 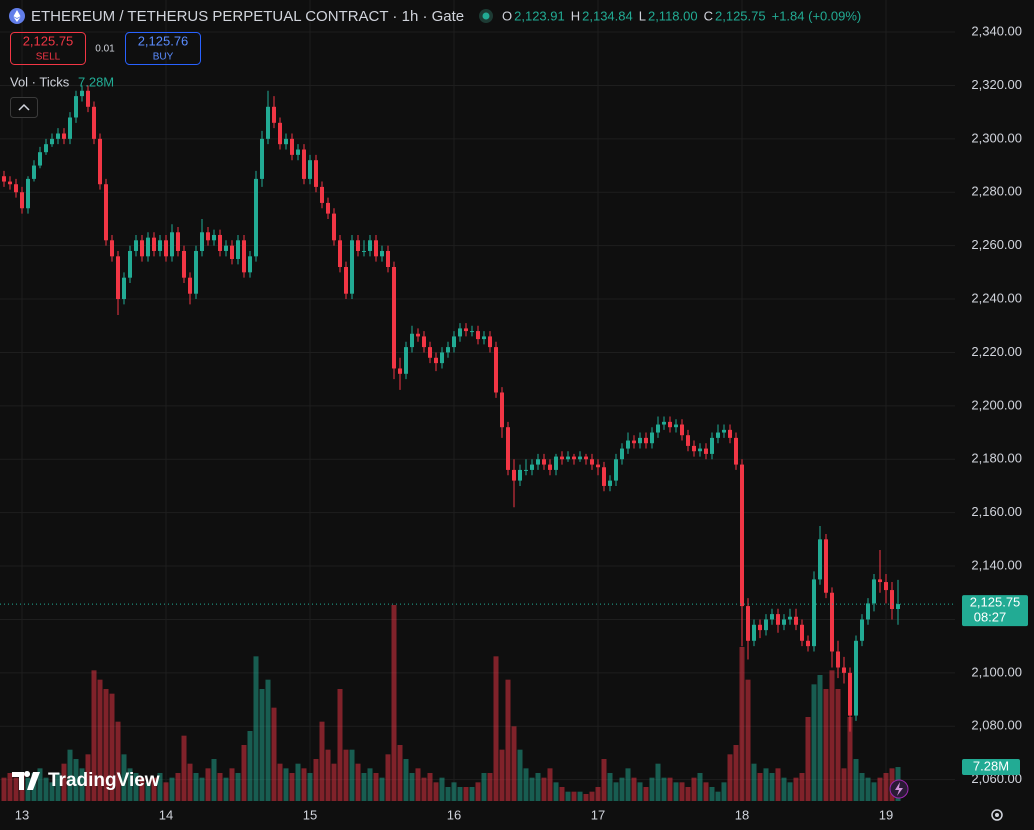 What do you see at coordinates (48, 57) in the screenshot?
I see `sell-label: SELL` at bounding box center [48, 57].